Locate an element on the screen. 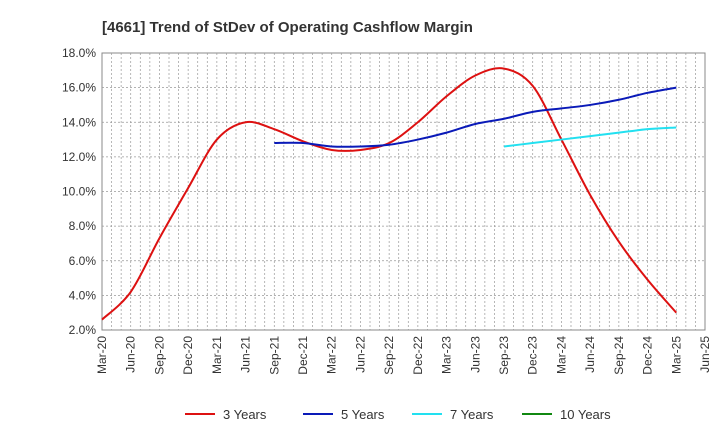 The width and height of the screenshot is (720, 440). x-tick-label: Sep-21 is located at coordinates (274, 355).